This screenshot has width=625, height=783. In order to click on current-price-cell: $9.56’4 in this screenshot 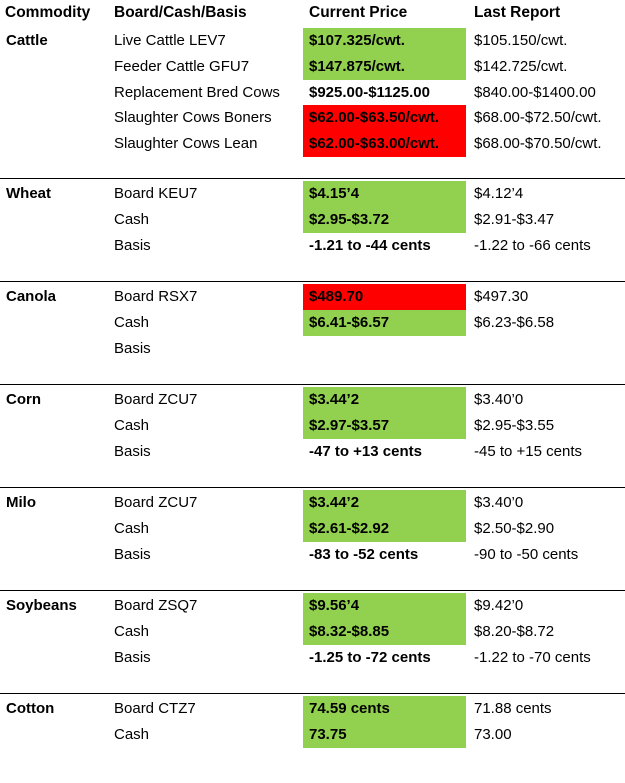, I will do `click(384, 606)`.